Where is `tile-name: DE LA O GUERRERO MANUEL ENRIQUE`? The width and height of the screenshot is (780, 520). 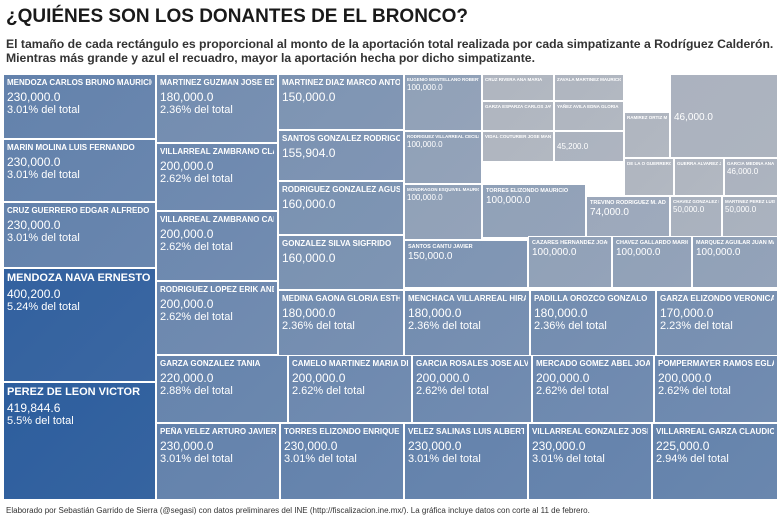 tile-name: DE LA O GUERRERO MANUEL ENRIQUE is located at coordinates (649, 163).